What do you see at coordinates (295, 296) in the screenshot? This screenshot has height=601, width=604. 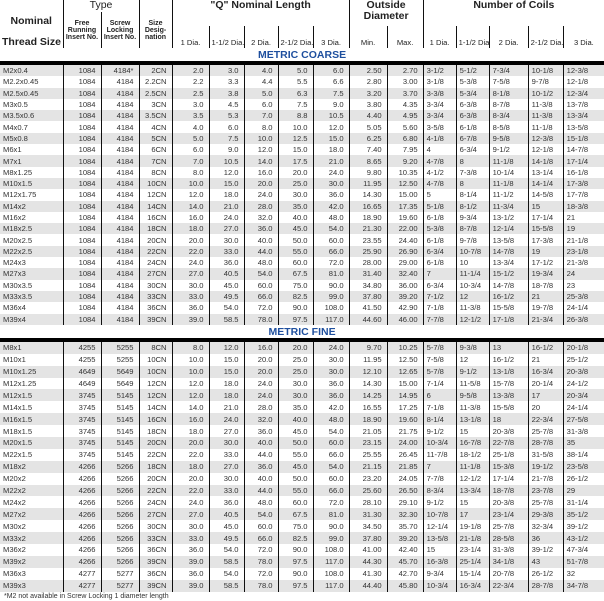 I see `length-2-5dia-cell: 82.5` at bounding box center [295, 296].